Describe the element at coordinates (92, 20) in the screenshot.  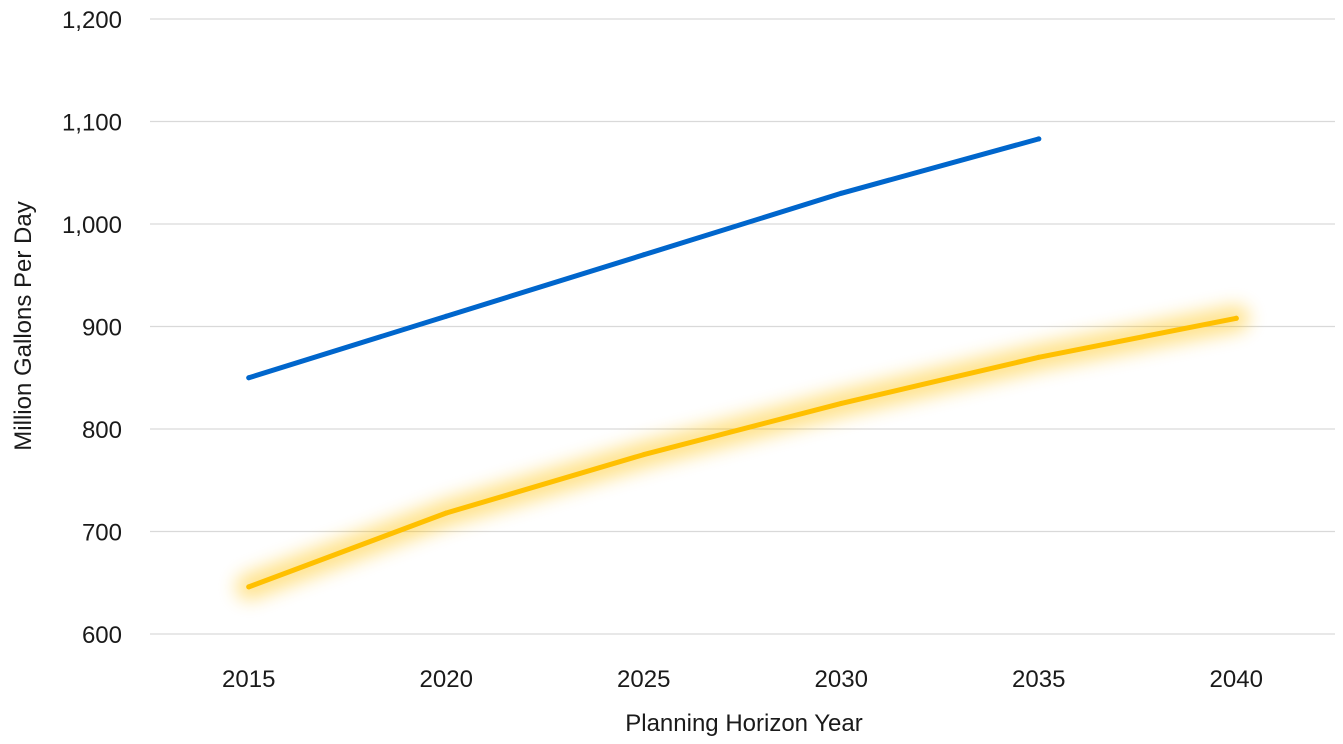
I see `y-tick-label: 1,200` at that location.